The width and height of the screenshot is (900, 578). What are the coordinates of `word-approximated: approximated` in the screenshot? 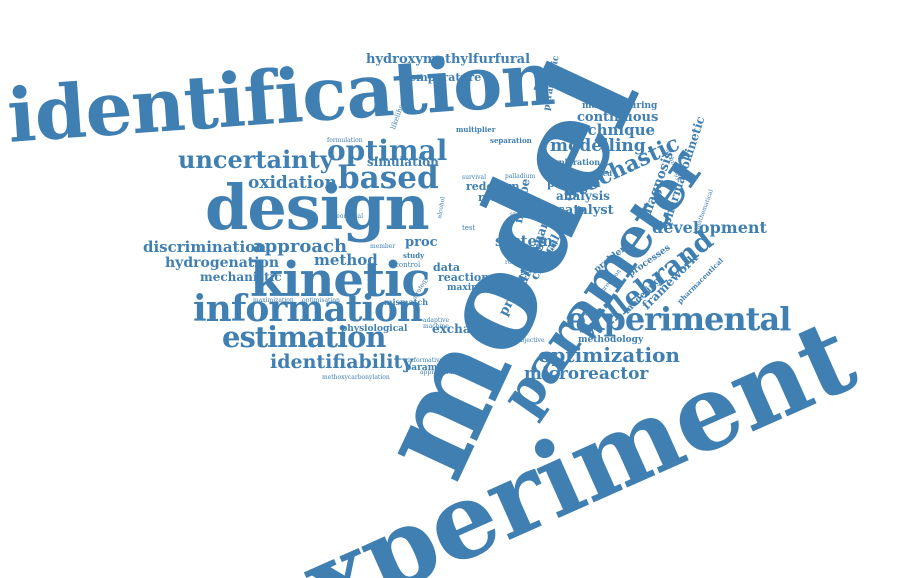 It's located at (441, 372).